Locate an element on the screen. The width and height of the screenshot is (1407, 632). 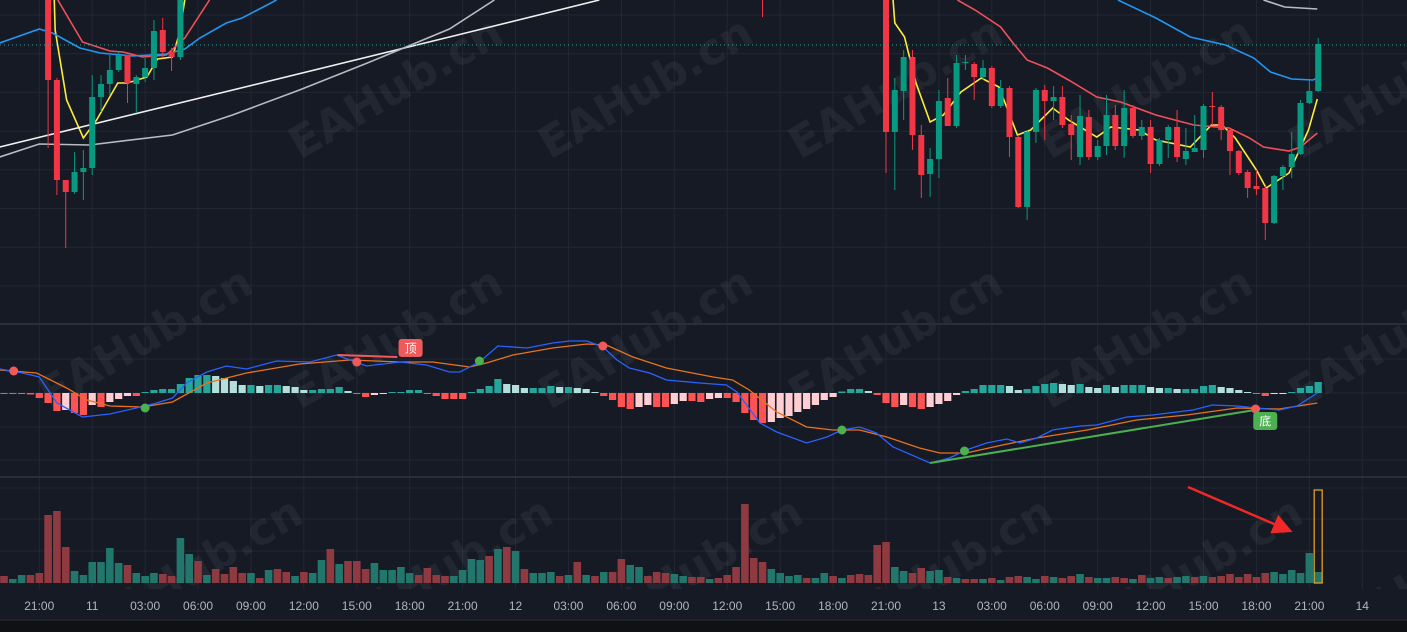
badge-background is located at coordinates (410, 348).